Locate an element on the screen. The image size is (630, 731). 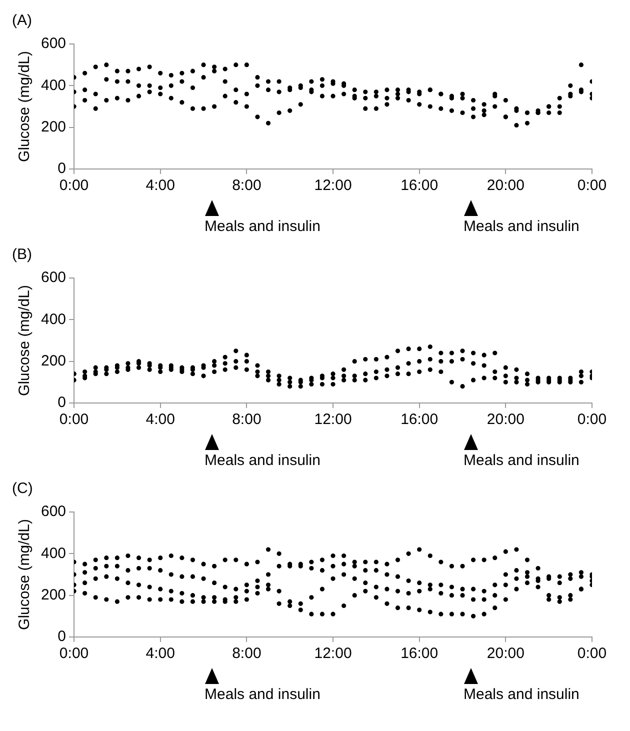
chart-title: (C) is located at coordinates (22, 489).